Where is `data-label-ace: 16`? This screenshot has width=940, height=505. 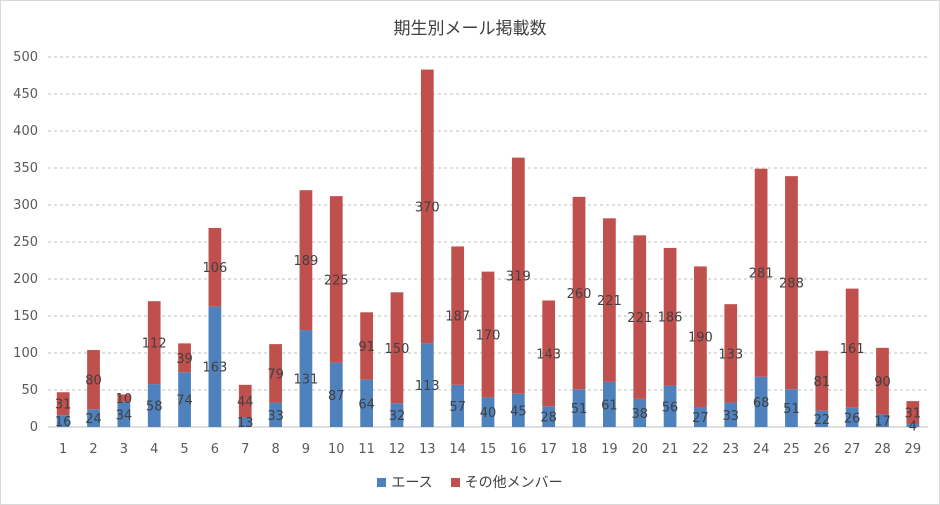
data-label-ace: 16 is located at coordinates (63, 422).